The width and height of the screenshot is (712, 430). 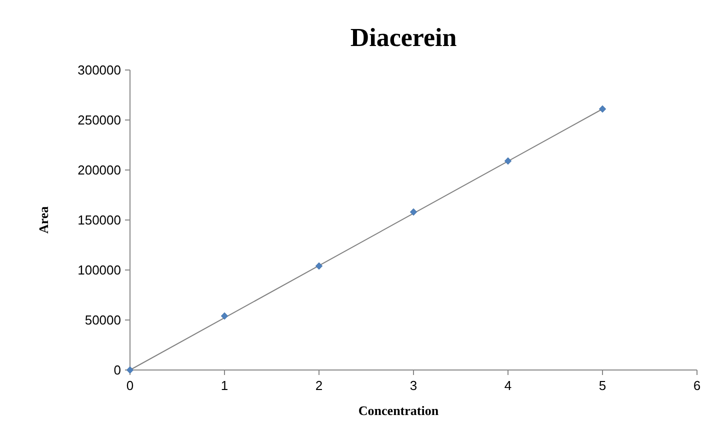 I want to click on x-tick-label: 0, so click(x=130, y=385).